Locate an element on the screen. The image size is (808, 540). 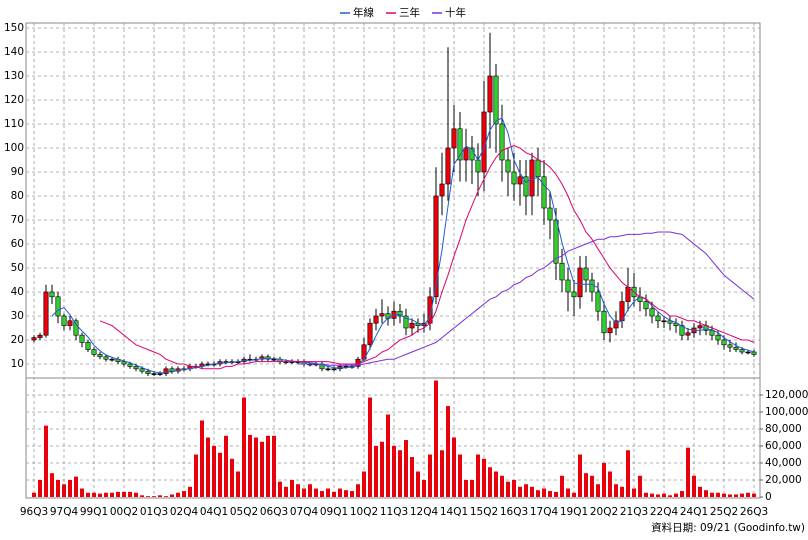
y2-tick-label: 40,000 is located at coordinates (783, 463).